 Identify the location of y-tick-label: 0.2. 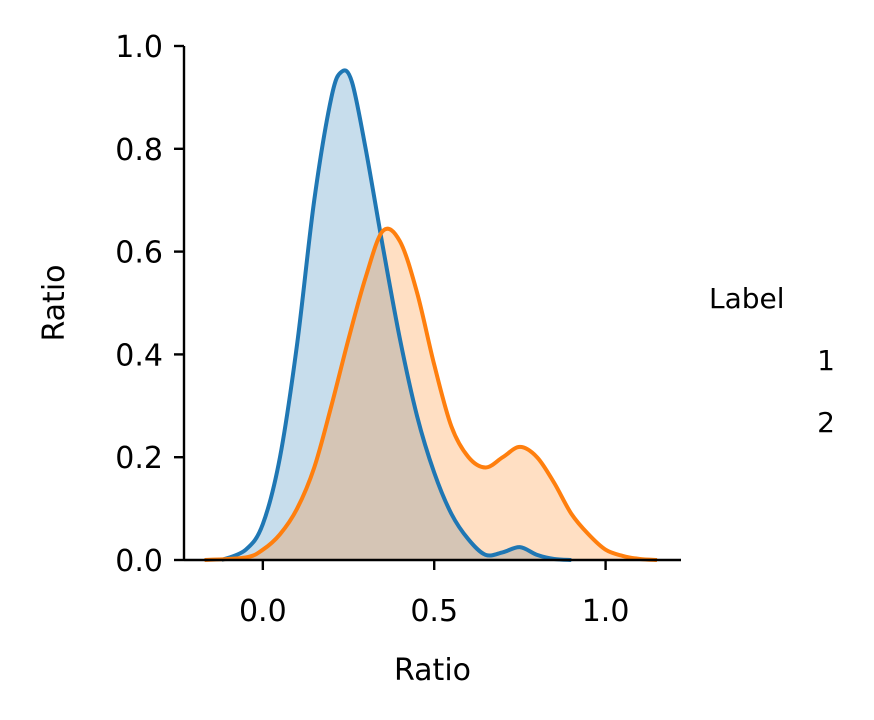
(139, 458).